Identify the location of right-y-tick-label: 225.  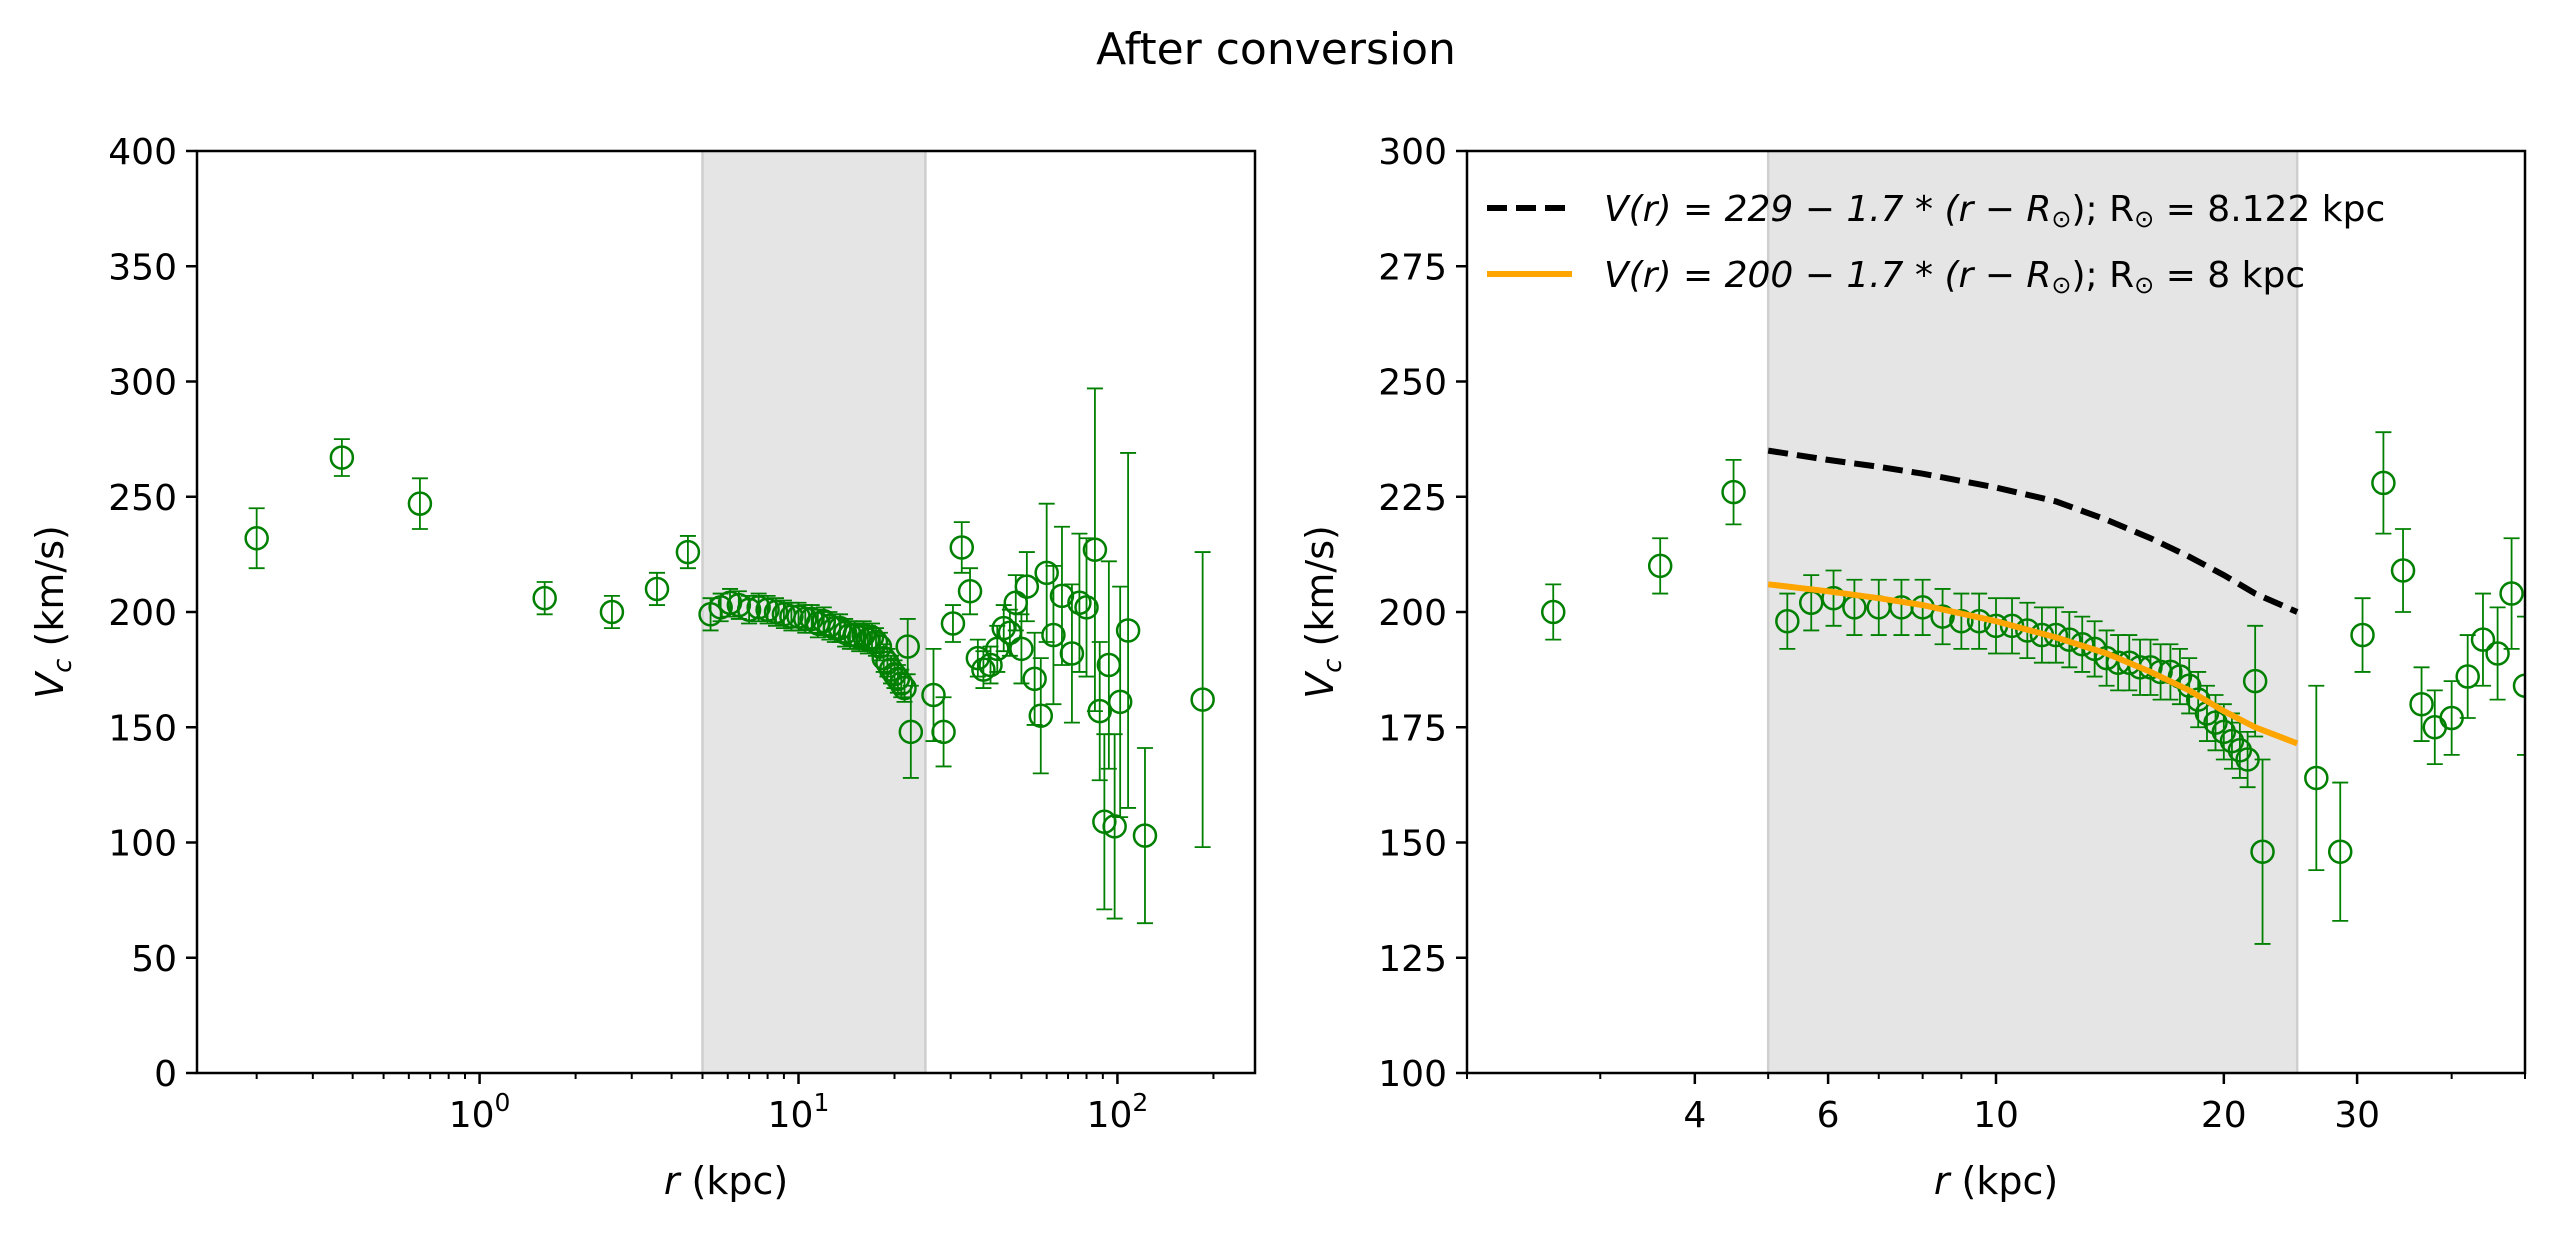
(1412, 498).